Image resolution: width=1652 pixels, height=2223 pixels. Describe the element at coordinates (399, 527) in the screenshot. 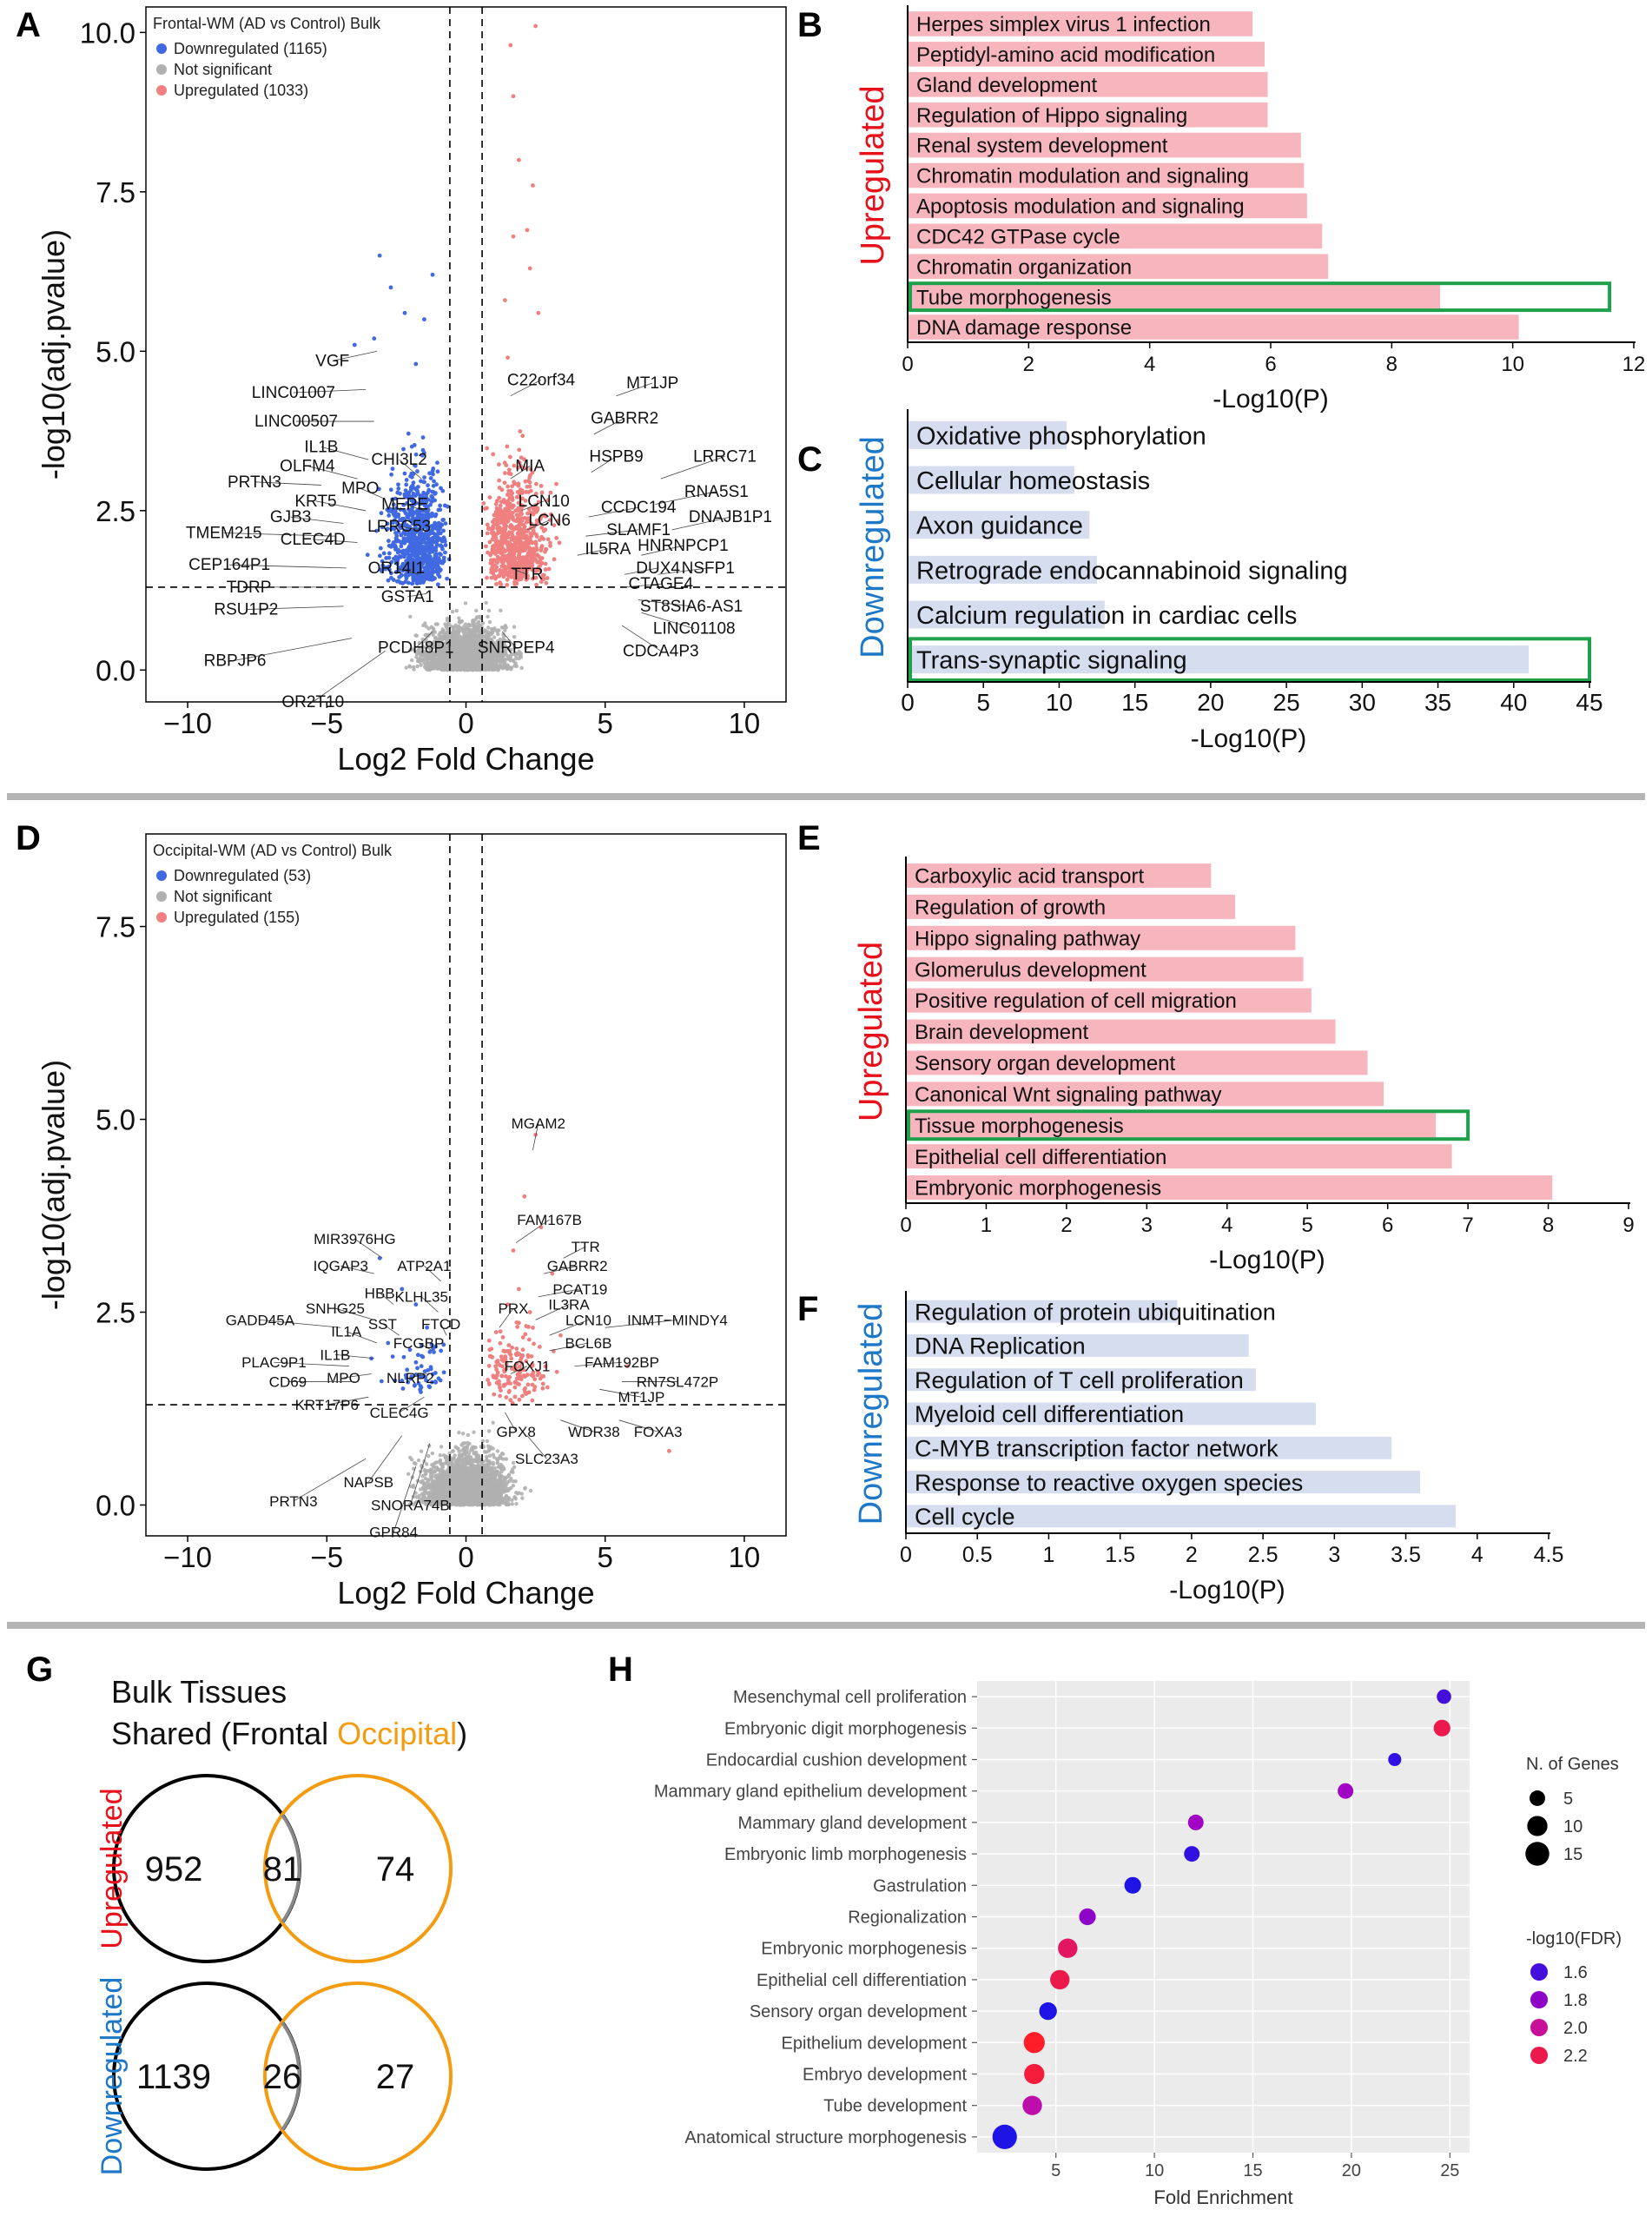

I see `gene-label: LRRC53` at that location.